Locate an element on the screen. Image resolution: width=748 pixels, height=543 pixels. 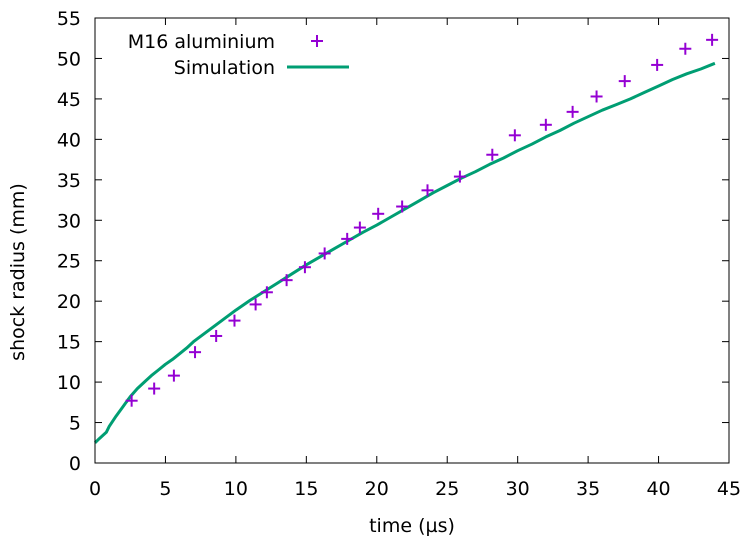
x-axis-title: time (µs) is located at coordinates (412, 526).